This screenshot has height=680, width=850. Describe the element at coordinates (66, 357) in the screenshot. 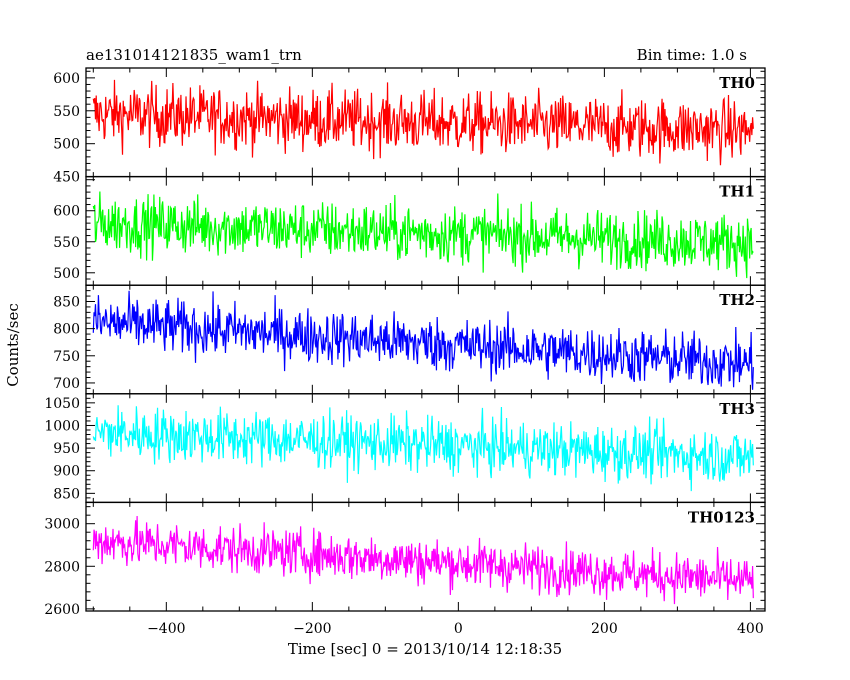

I see `y-tick-label: 750` at that location.